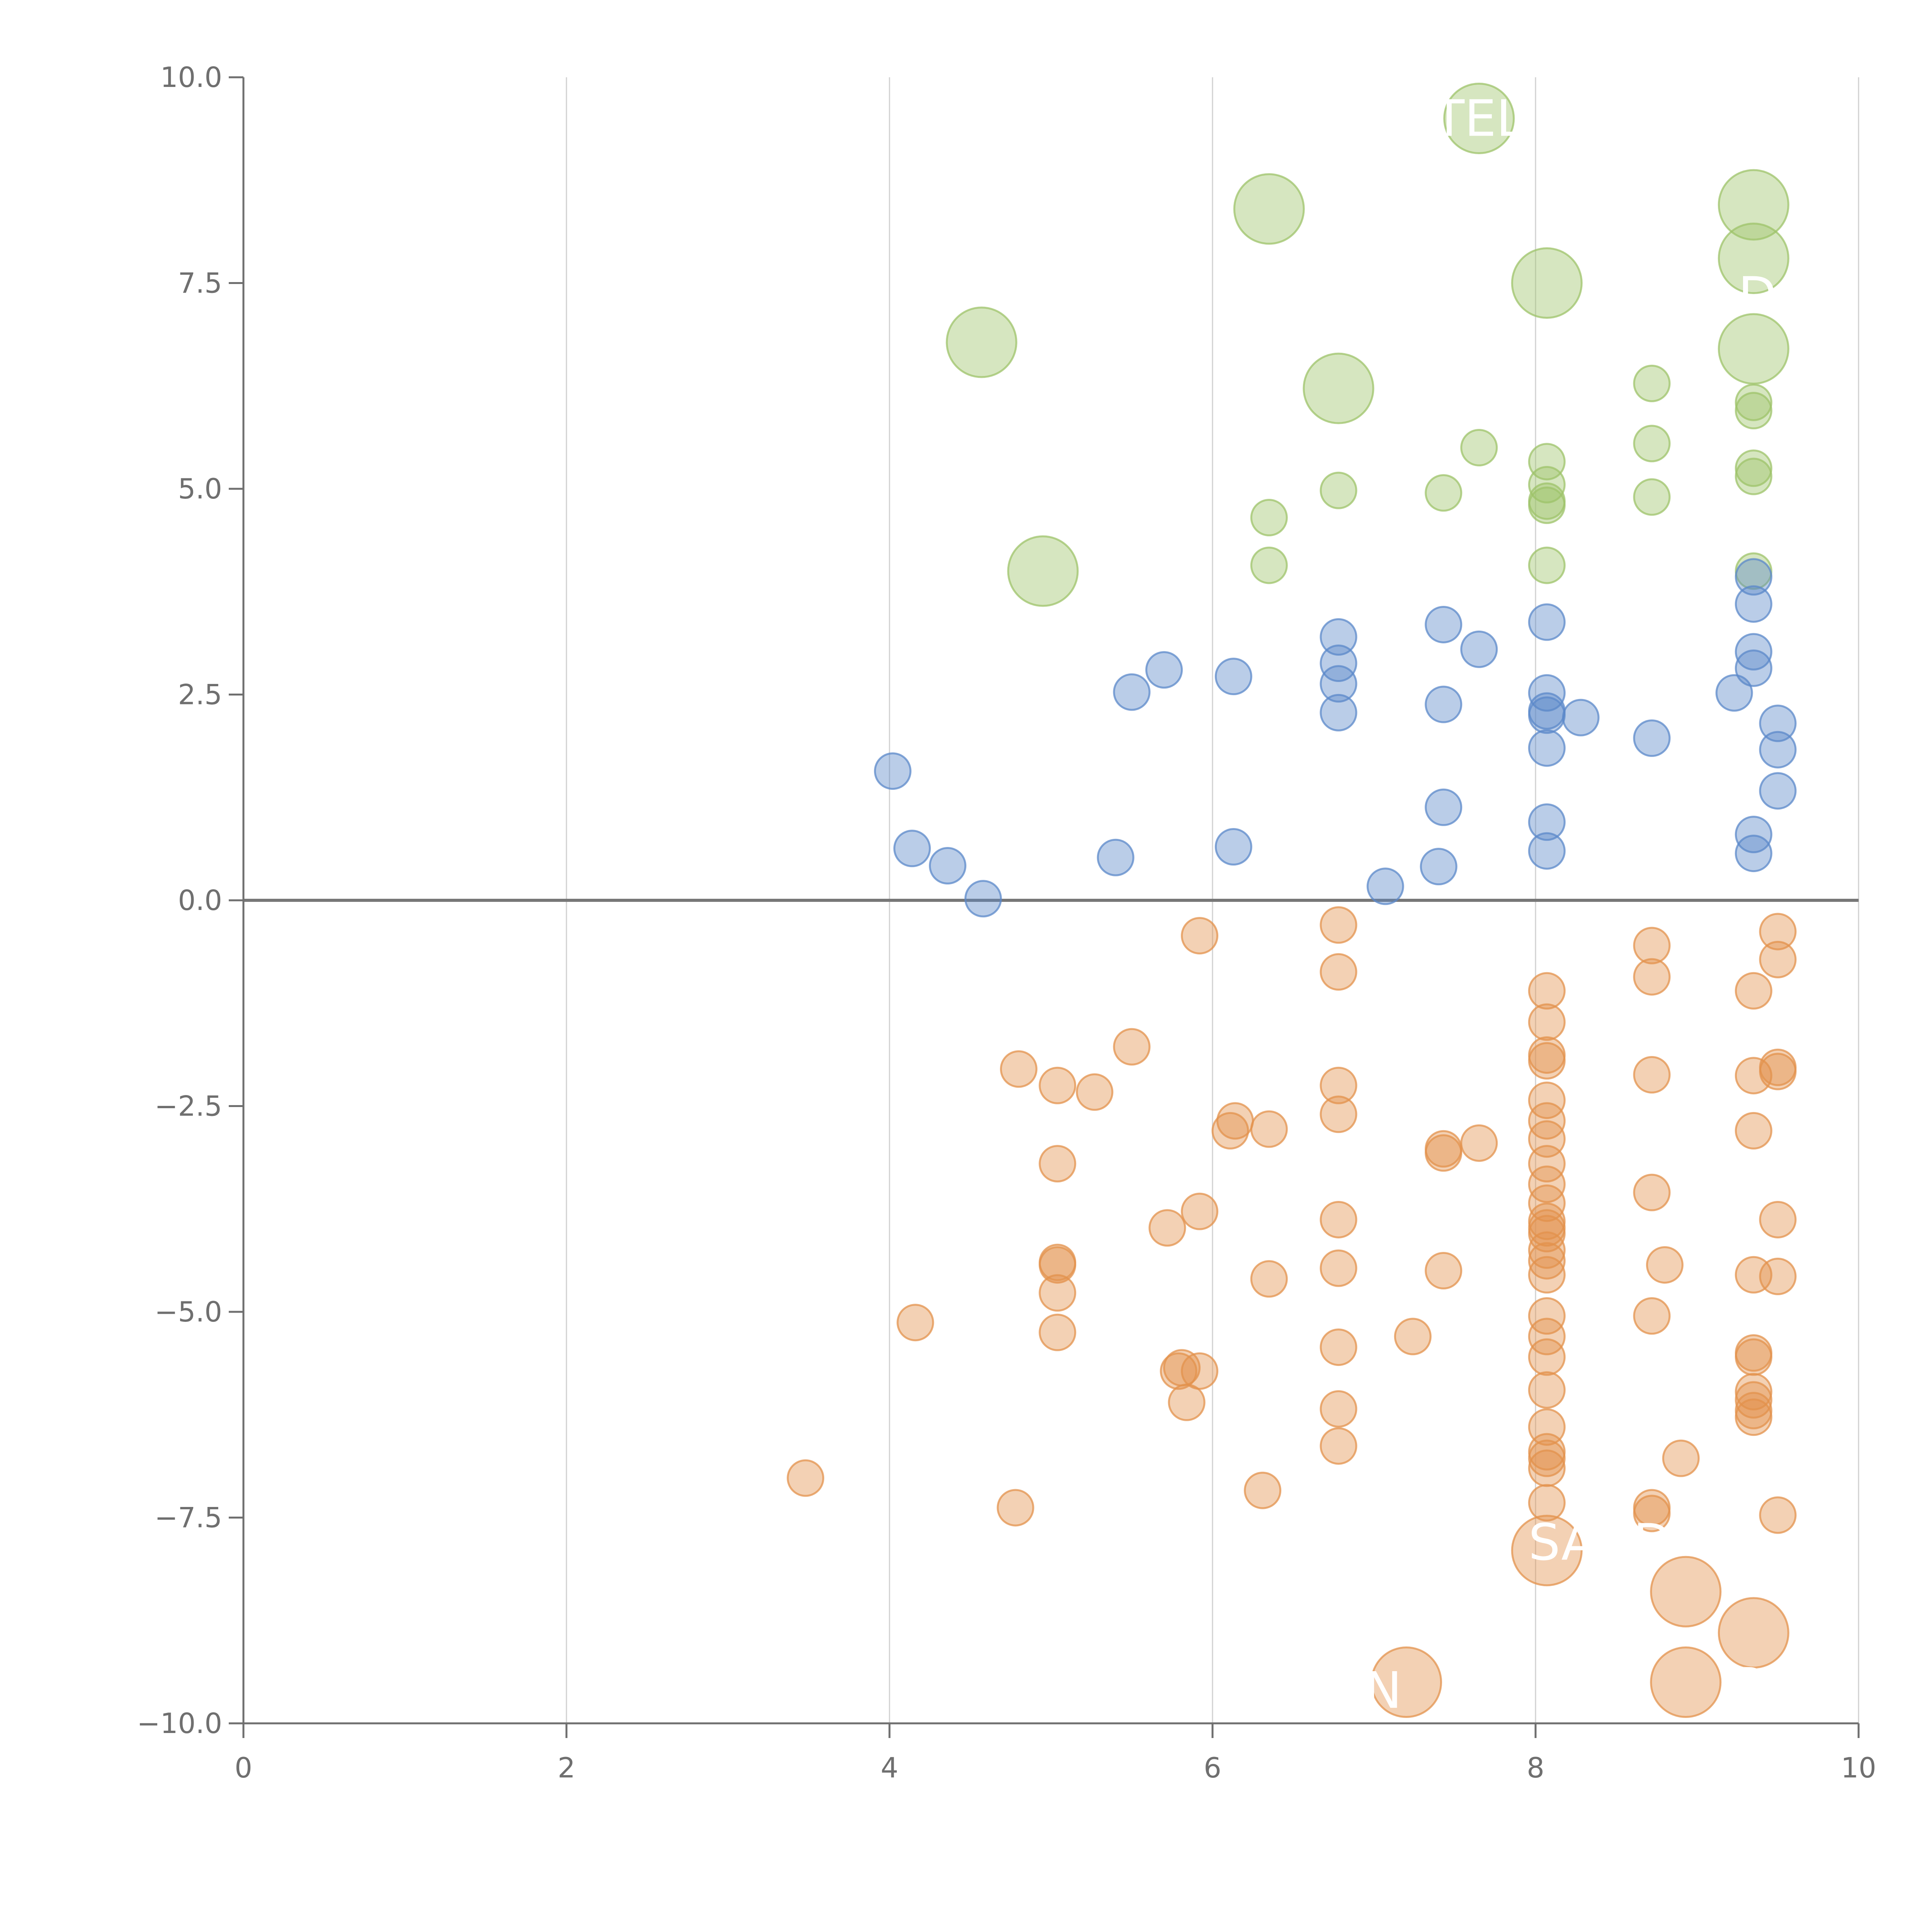 The width and height of the screenshot is (1932, 1932). I want to click on x-tick-label: 0, so click(244, 1768).